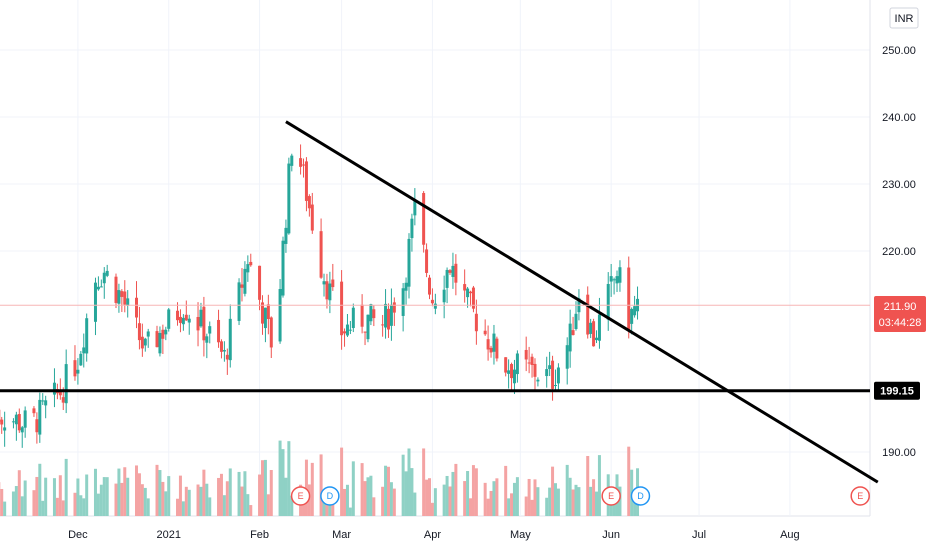 This screenshot has width=932, height=550. I want to click on dividend-event-icon: D, so click(640, 496).